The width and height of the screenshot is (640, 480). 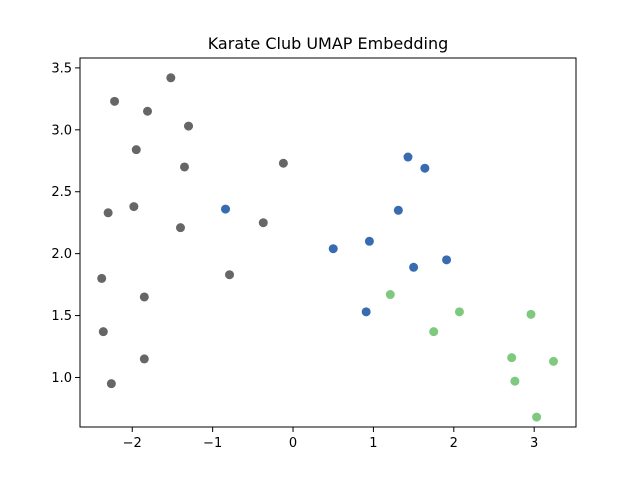 I want to click on y-tick-label: 2.5, so click(x=61, y=192).